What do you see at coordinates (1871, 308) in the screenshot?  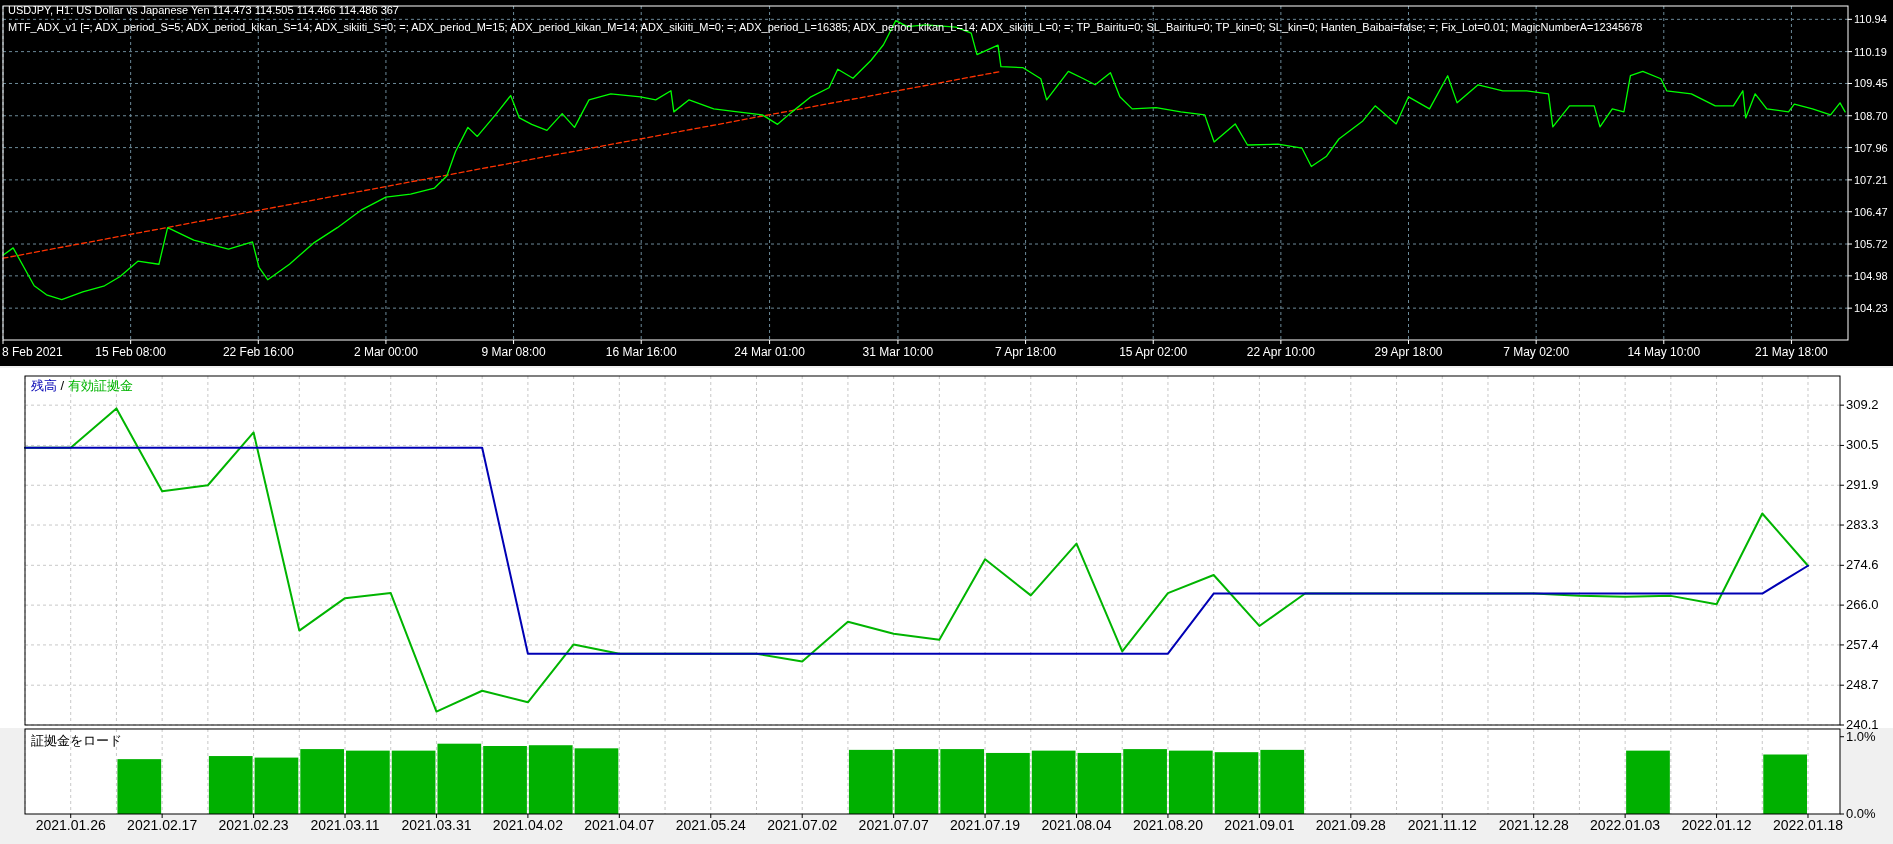 I see `y-tick-label: 104.23` at bounding box center [1871, 308].